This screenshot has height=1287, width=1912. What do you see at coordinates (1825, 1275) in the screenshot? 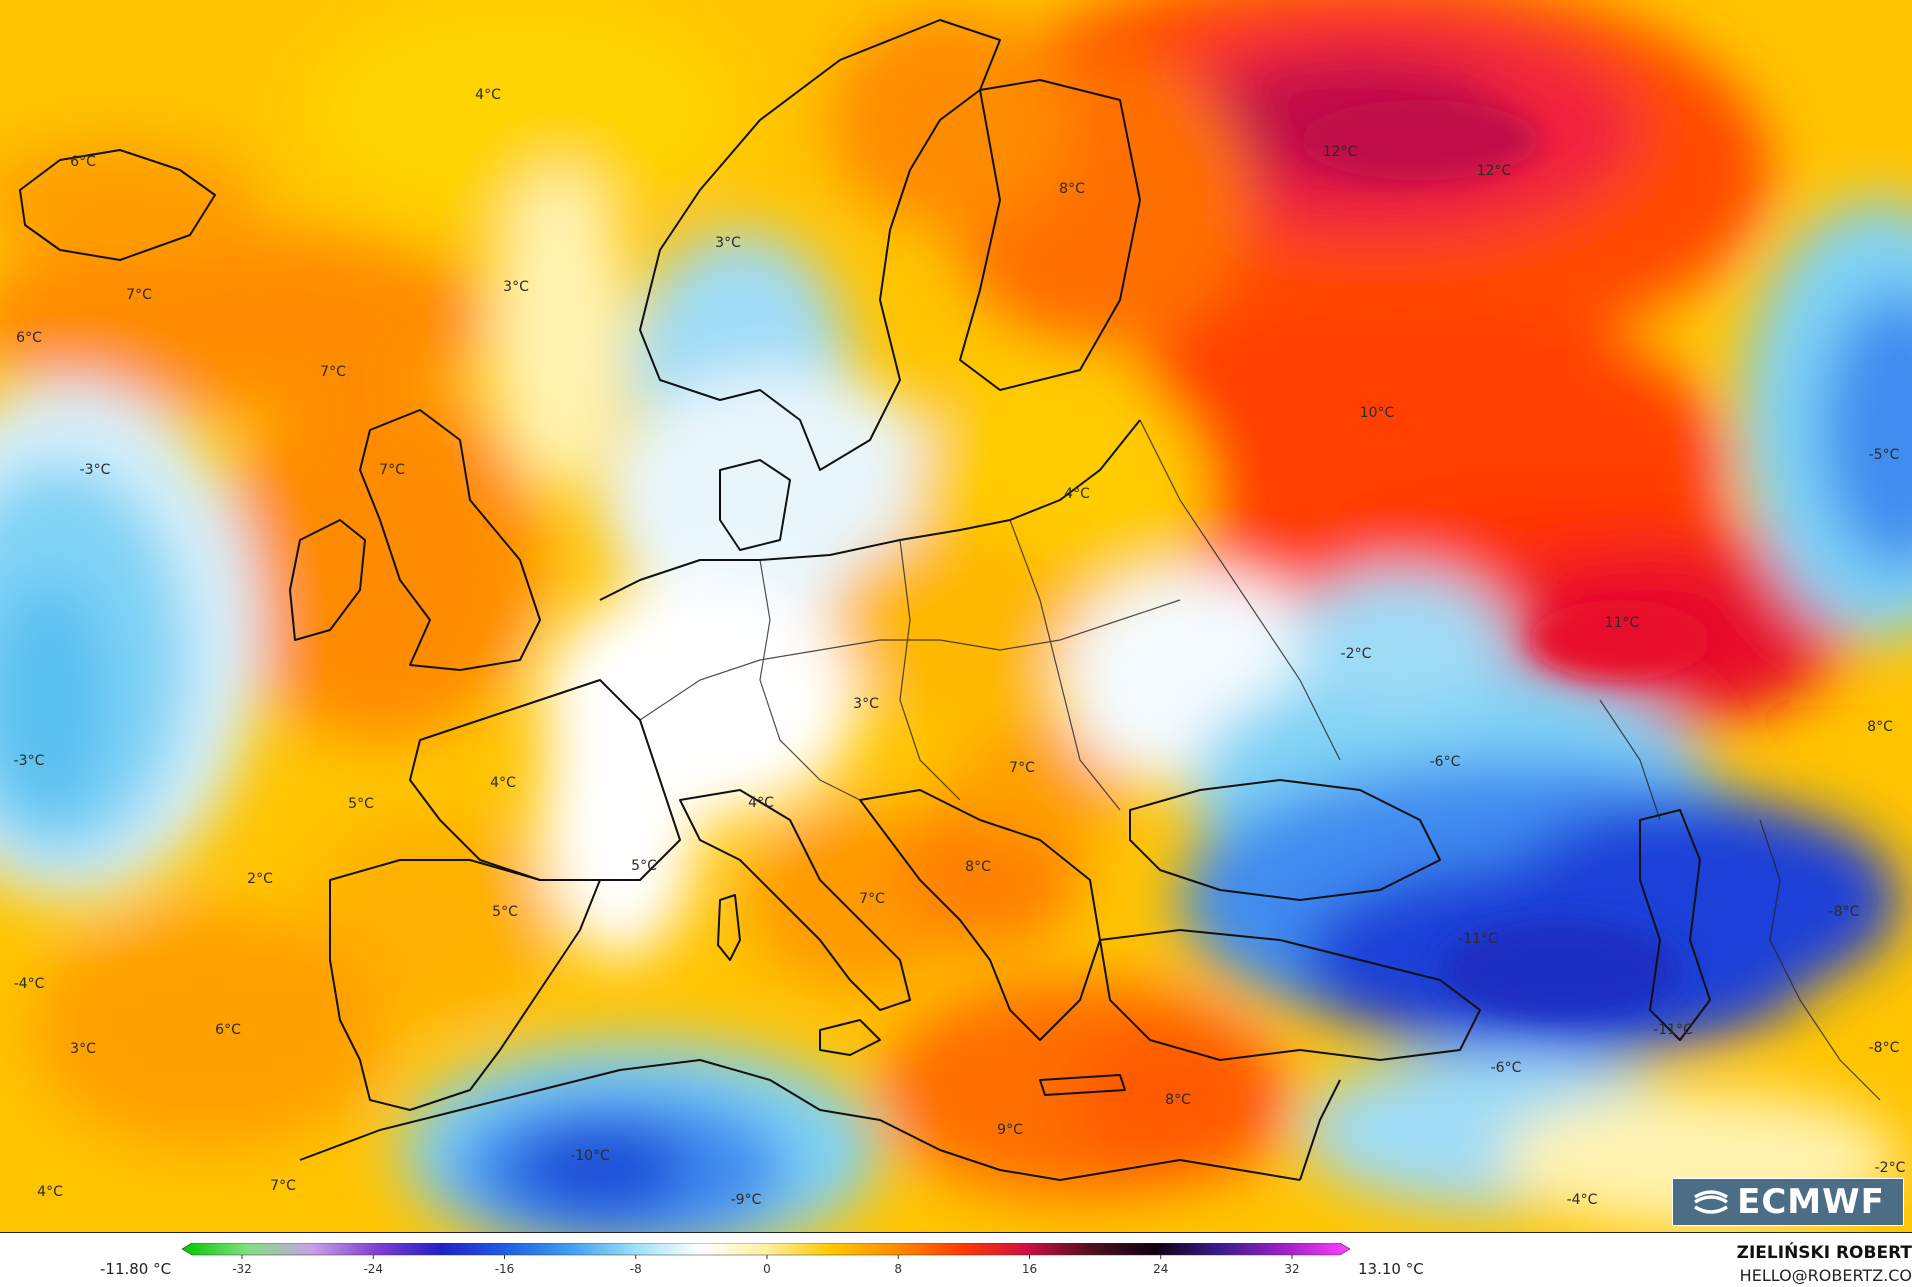
I see `author-email: HELLO@ROBERTZ.CO` at bounding box center [1825, 1275].